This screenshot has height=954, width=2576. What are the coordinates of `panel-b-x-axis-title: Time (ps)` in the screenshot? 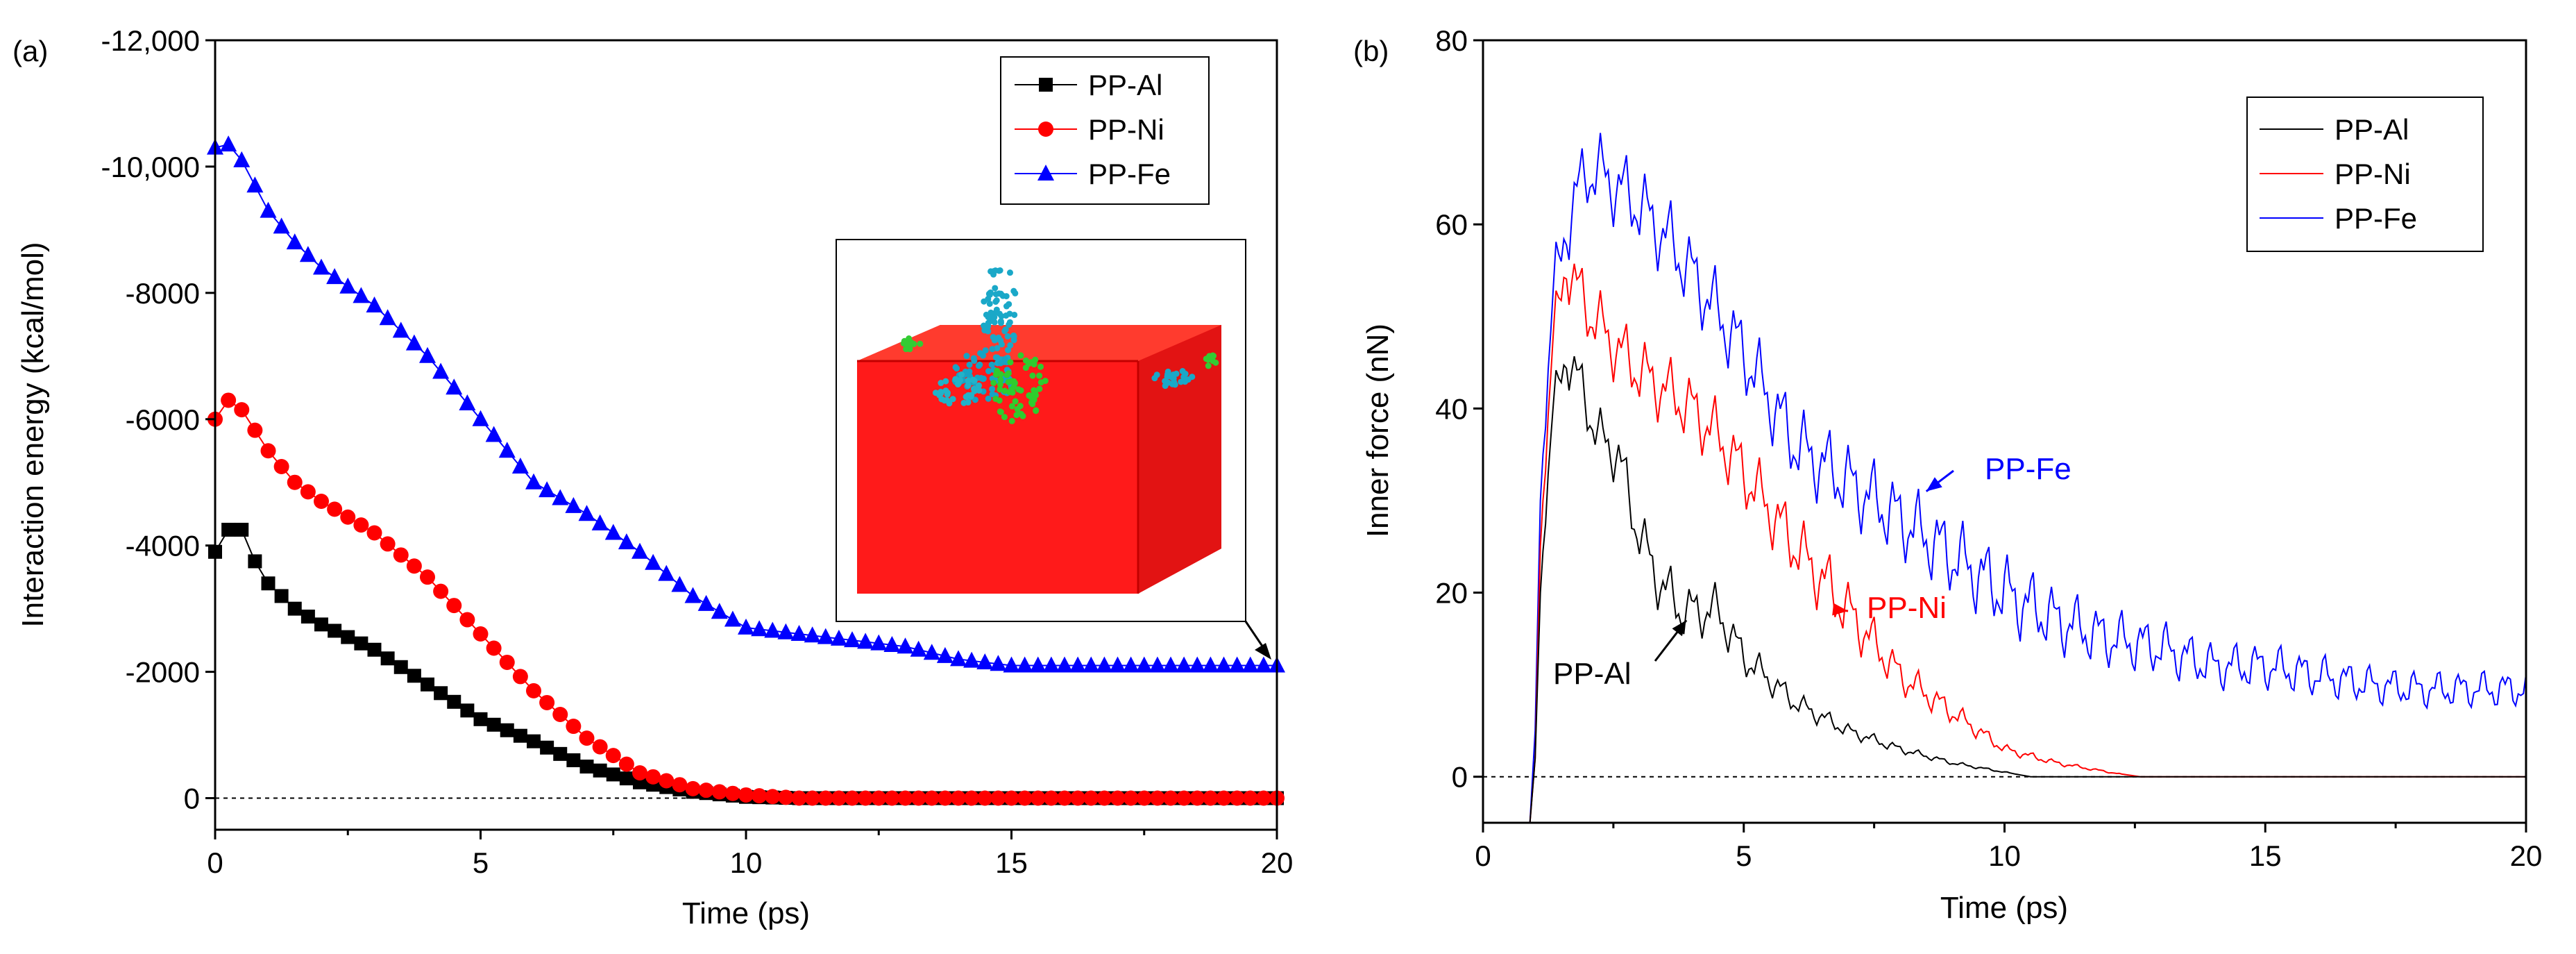 It's located at (2004, 908).